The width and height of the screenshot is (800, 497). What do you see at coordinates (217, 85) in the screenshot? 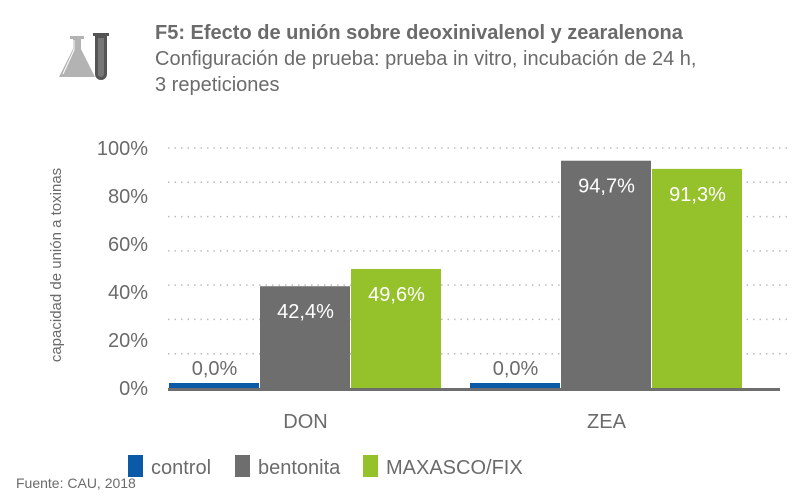
I see `chart-subtitle-2: 3 repeticiones` at bounding box center [217, 85].